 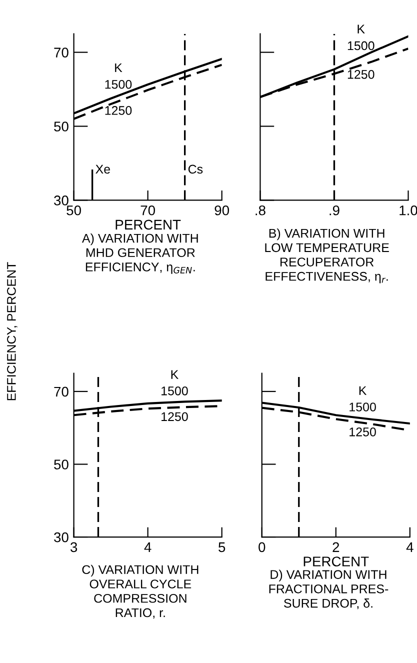 I want to click on x-tick-label: 90, so click(x=222, y=210).